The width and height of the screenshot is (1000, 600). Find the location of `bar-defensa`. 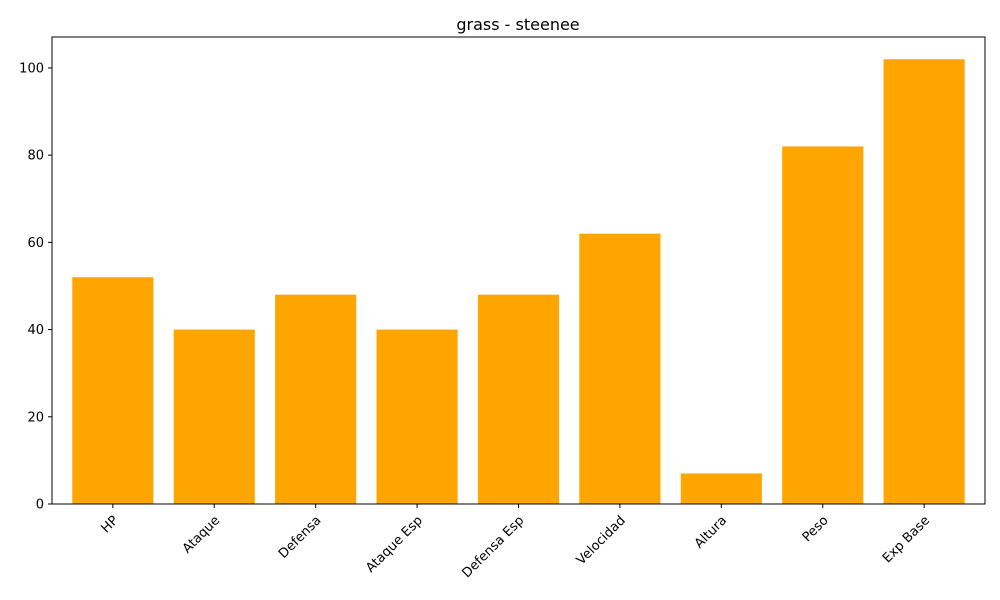

bar-defensa is located at coordinates (316, 399).